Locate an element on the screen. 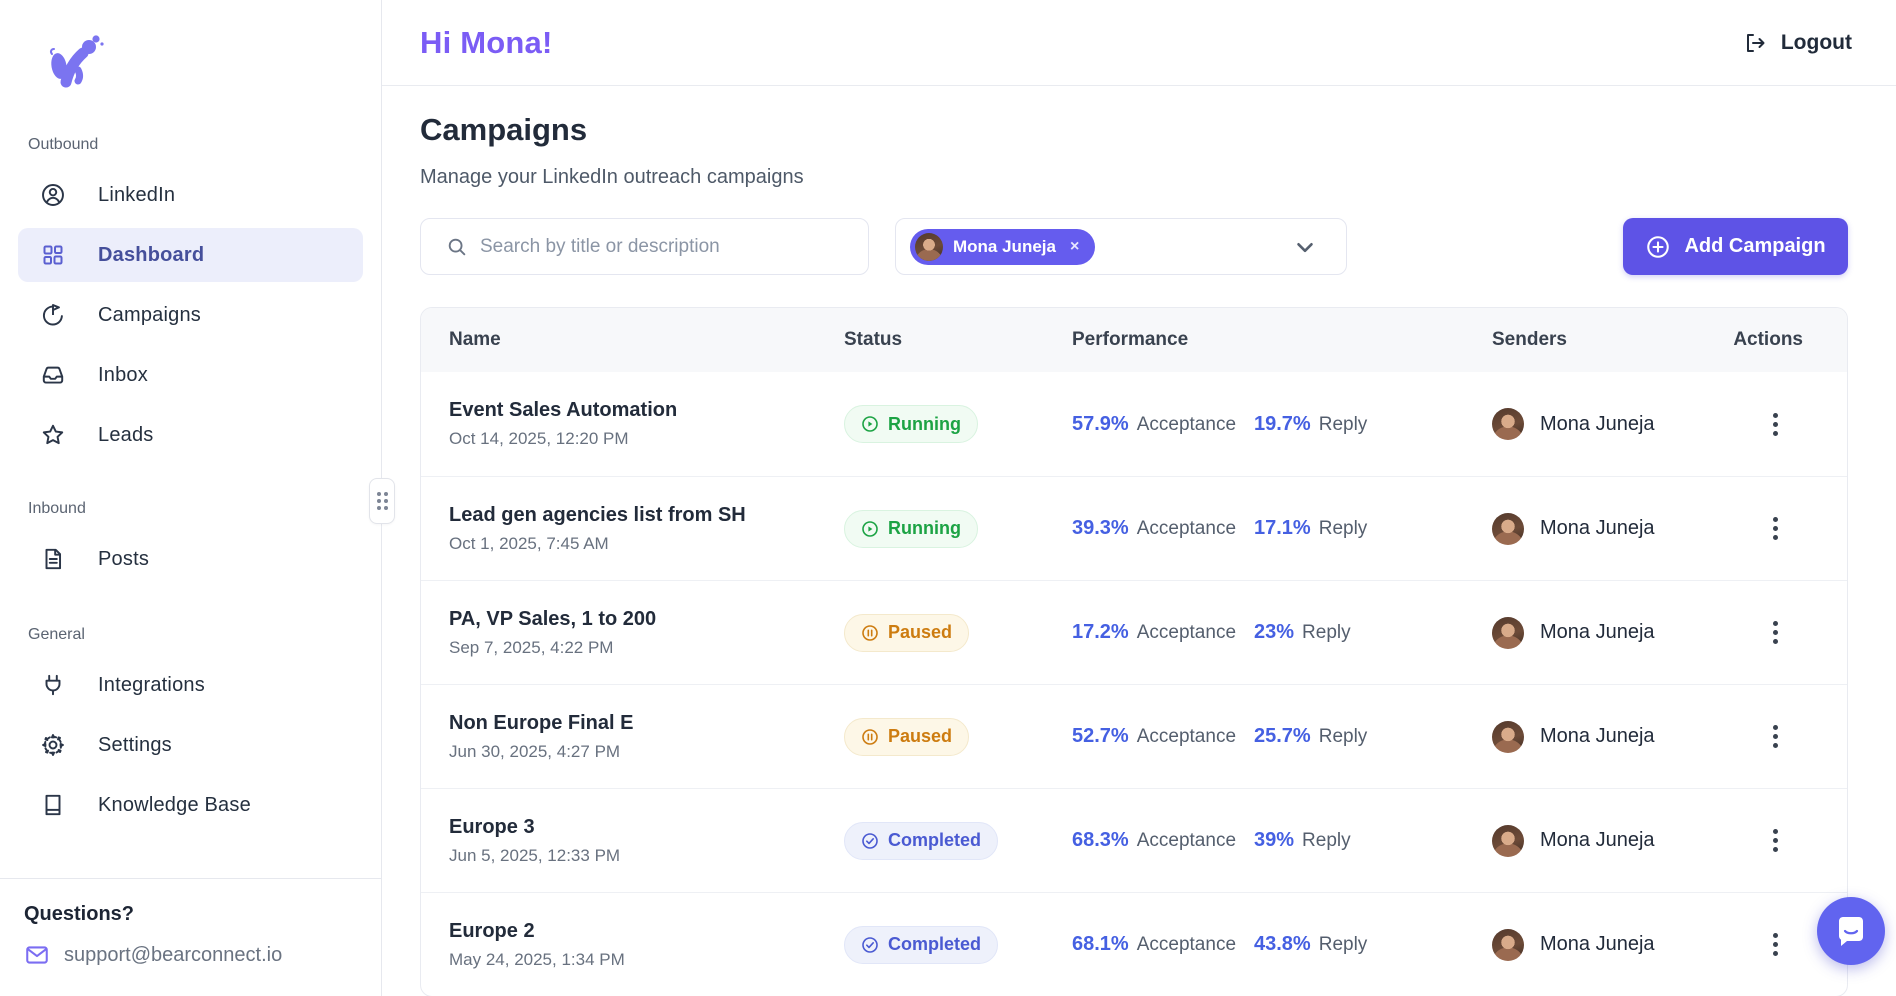  sidebar-item-label: Posts is located at coordinates (124, 558).